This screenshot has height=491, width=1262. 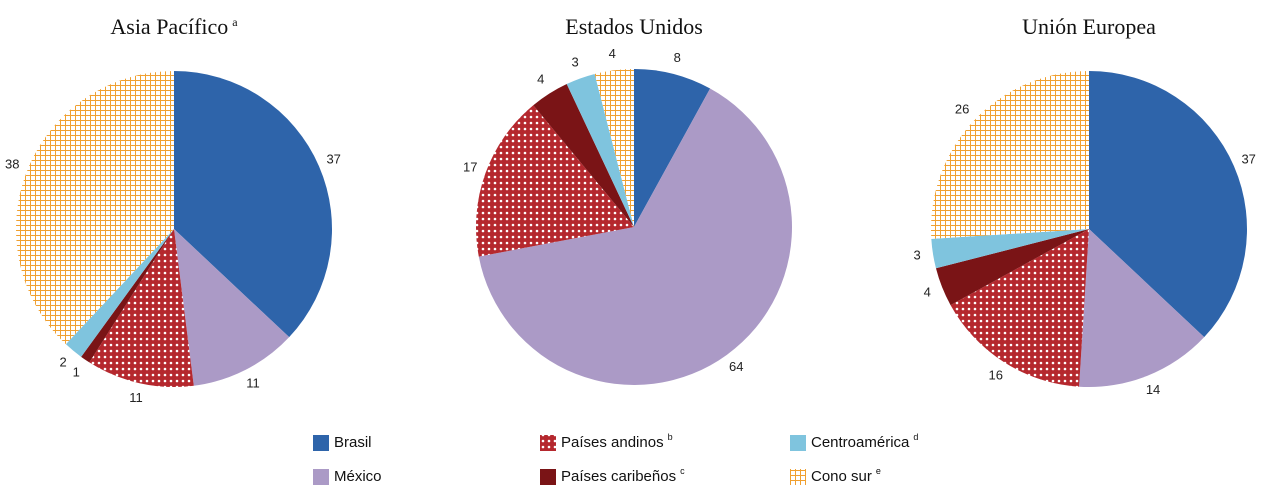 I want to click on legend-note: b, so click(x=670, y=437).